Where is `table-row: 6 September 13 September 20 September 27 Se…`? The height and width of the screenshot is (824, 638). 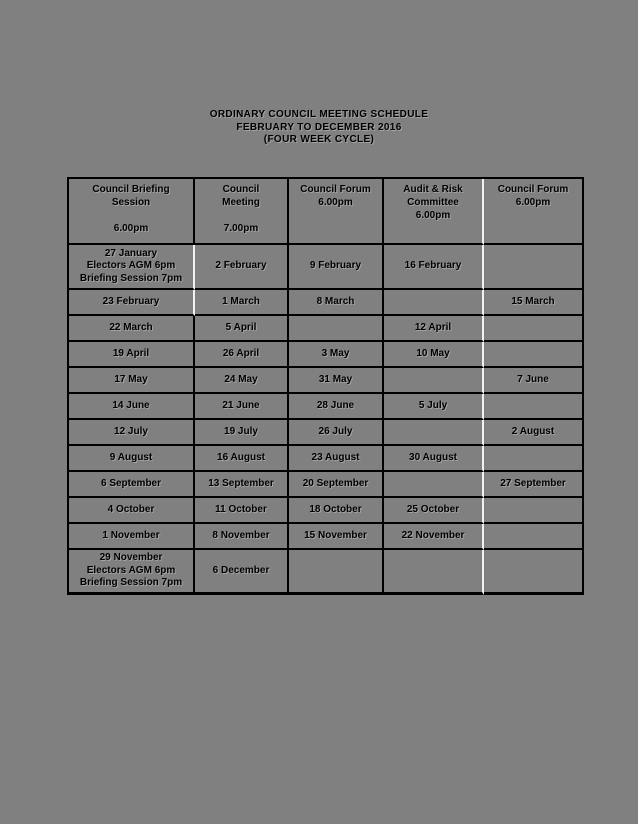
table-row: 6 September 13 September 20 September 27 Se… is located at coordinates (326, 485).